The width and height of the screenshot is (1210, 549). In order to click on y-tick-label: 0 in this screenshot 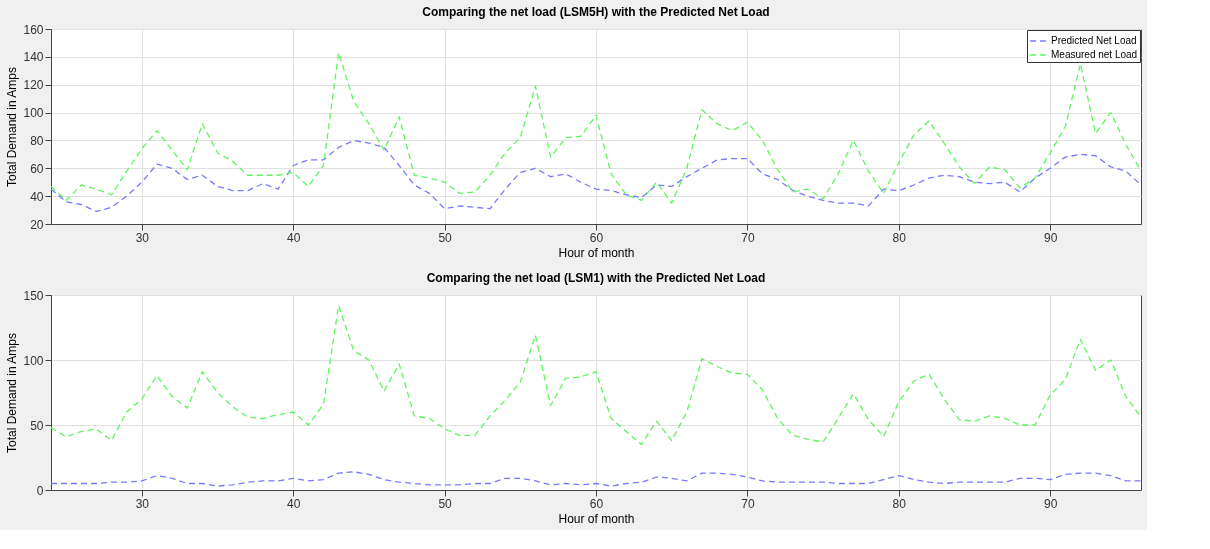, I will do `click(40, 490)`.